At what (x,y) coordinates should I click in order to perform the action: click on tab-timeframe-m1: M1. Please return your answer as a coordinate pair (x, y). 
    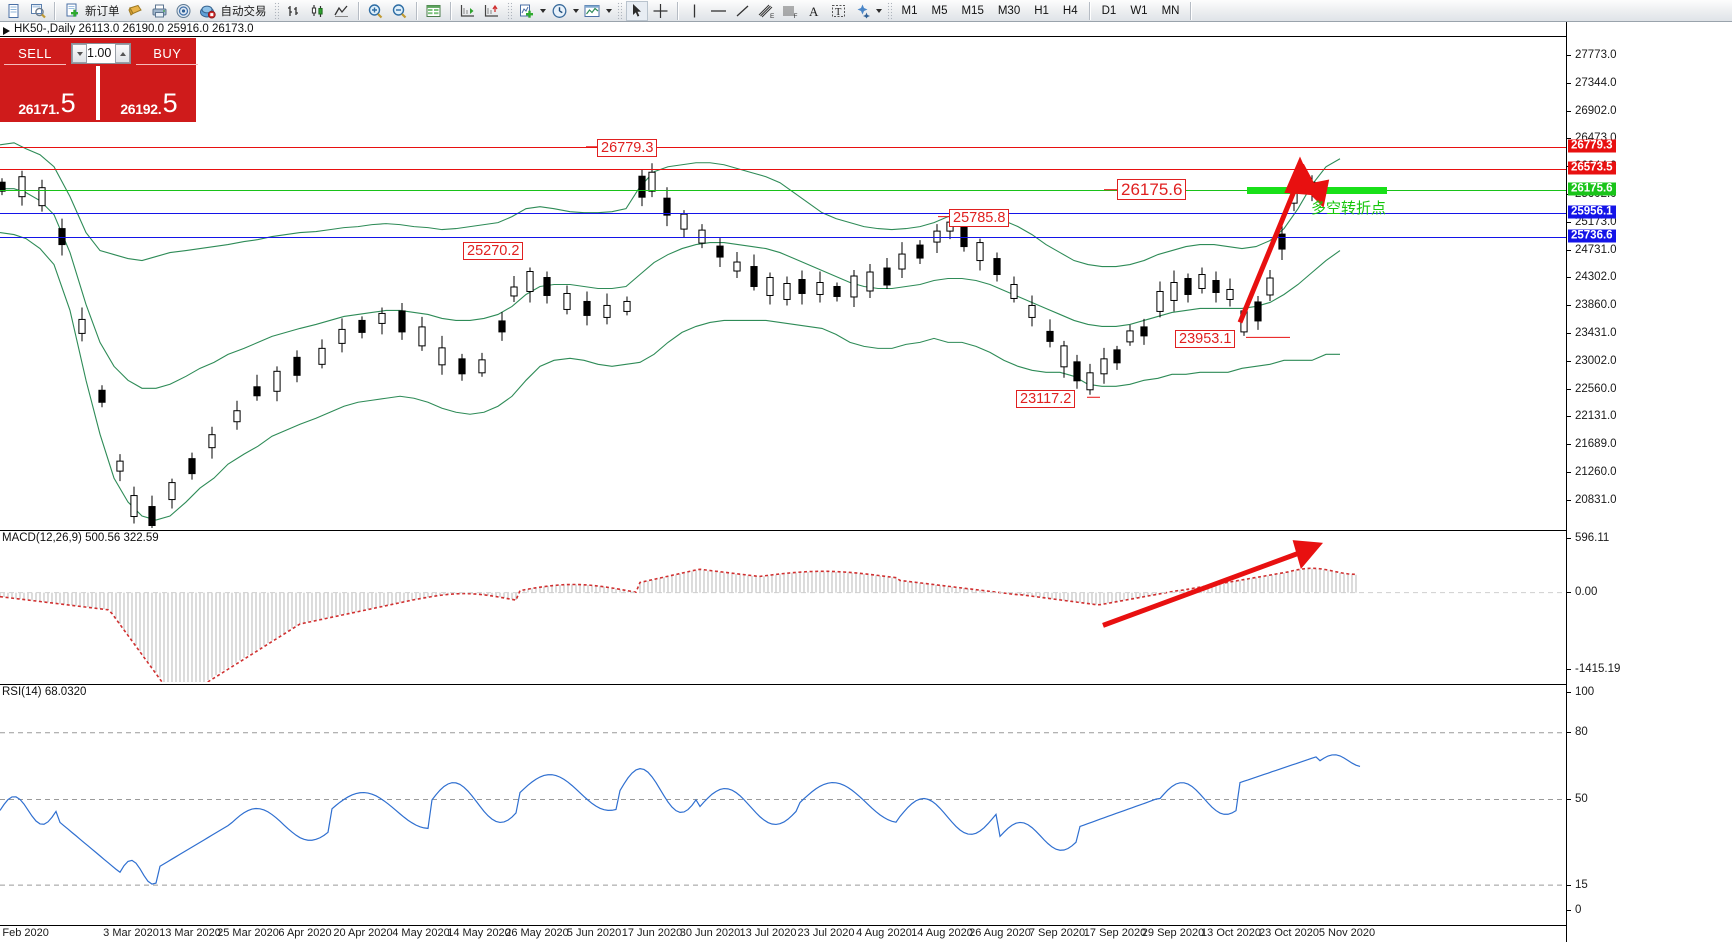
    Looking at the image, I should click on (909, 10).